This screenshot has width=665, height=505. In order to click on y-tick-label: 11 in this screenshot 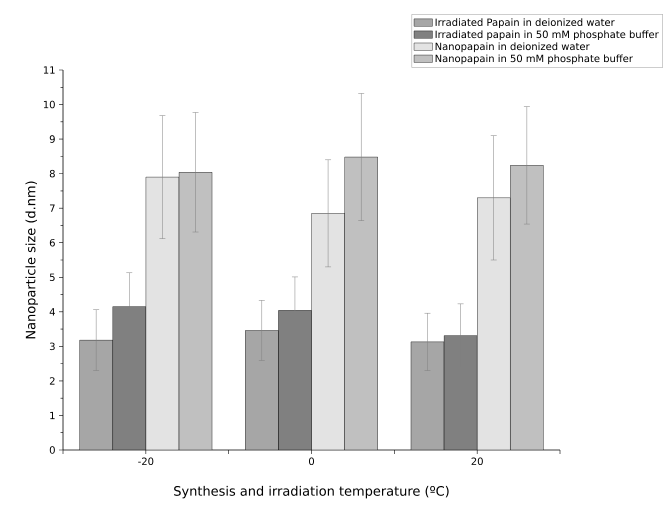, I will do `click(49, 70)`.